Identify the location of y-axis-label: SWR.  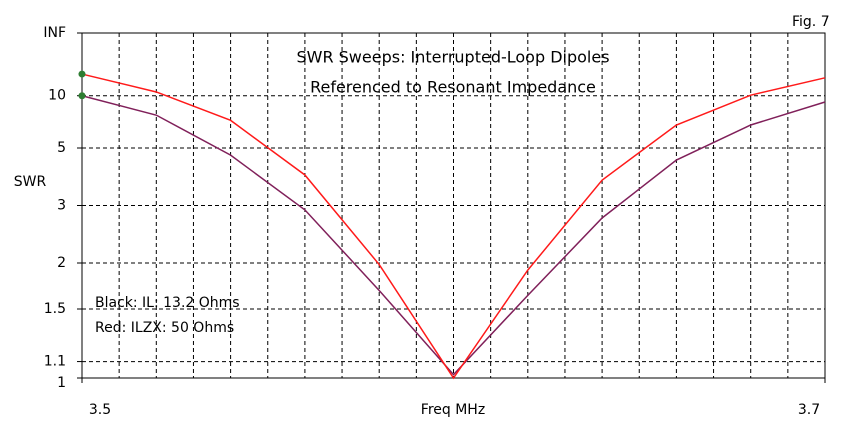
(30, 182).